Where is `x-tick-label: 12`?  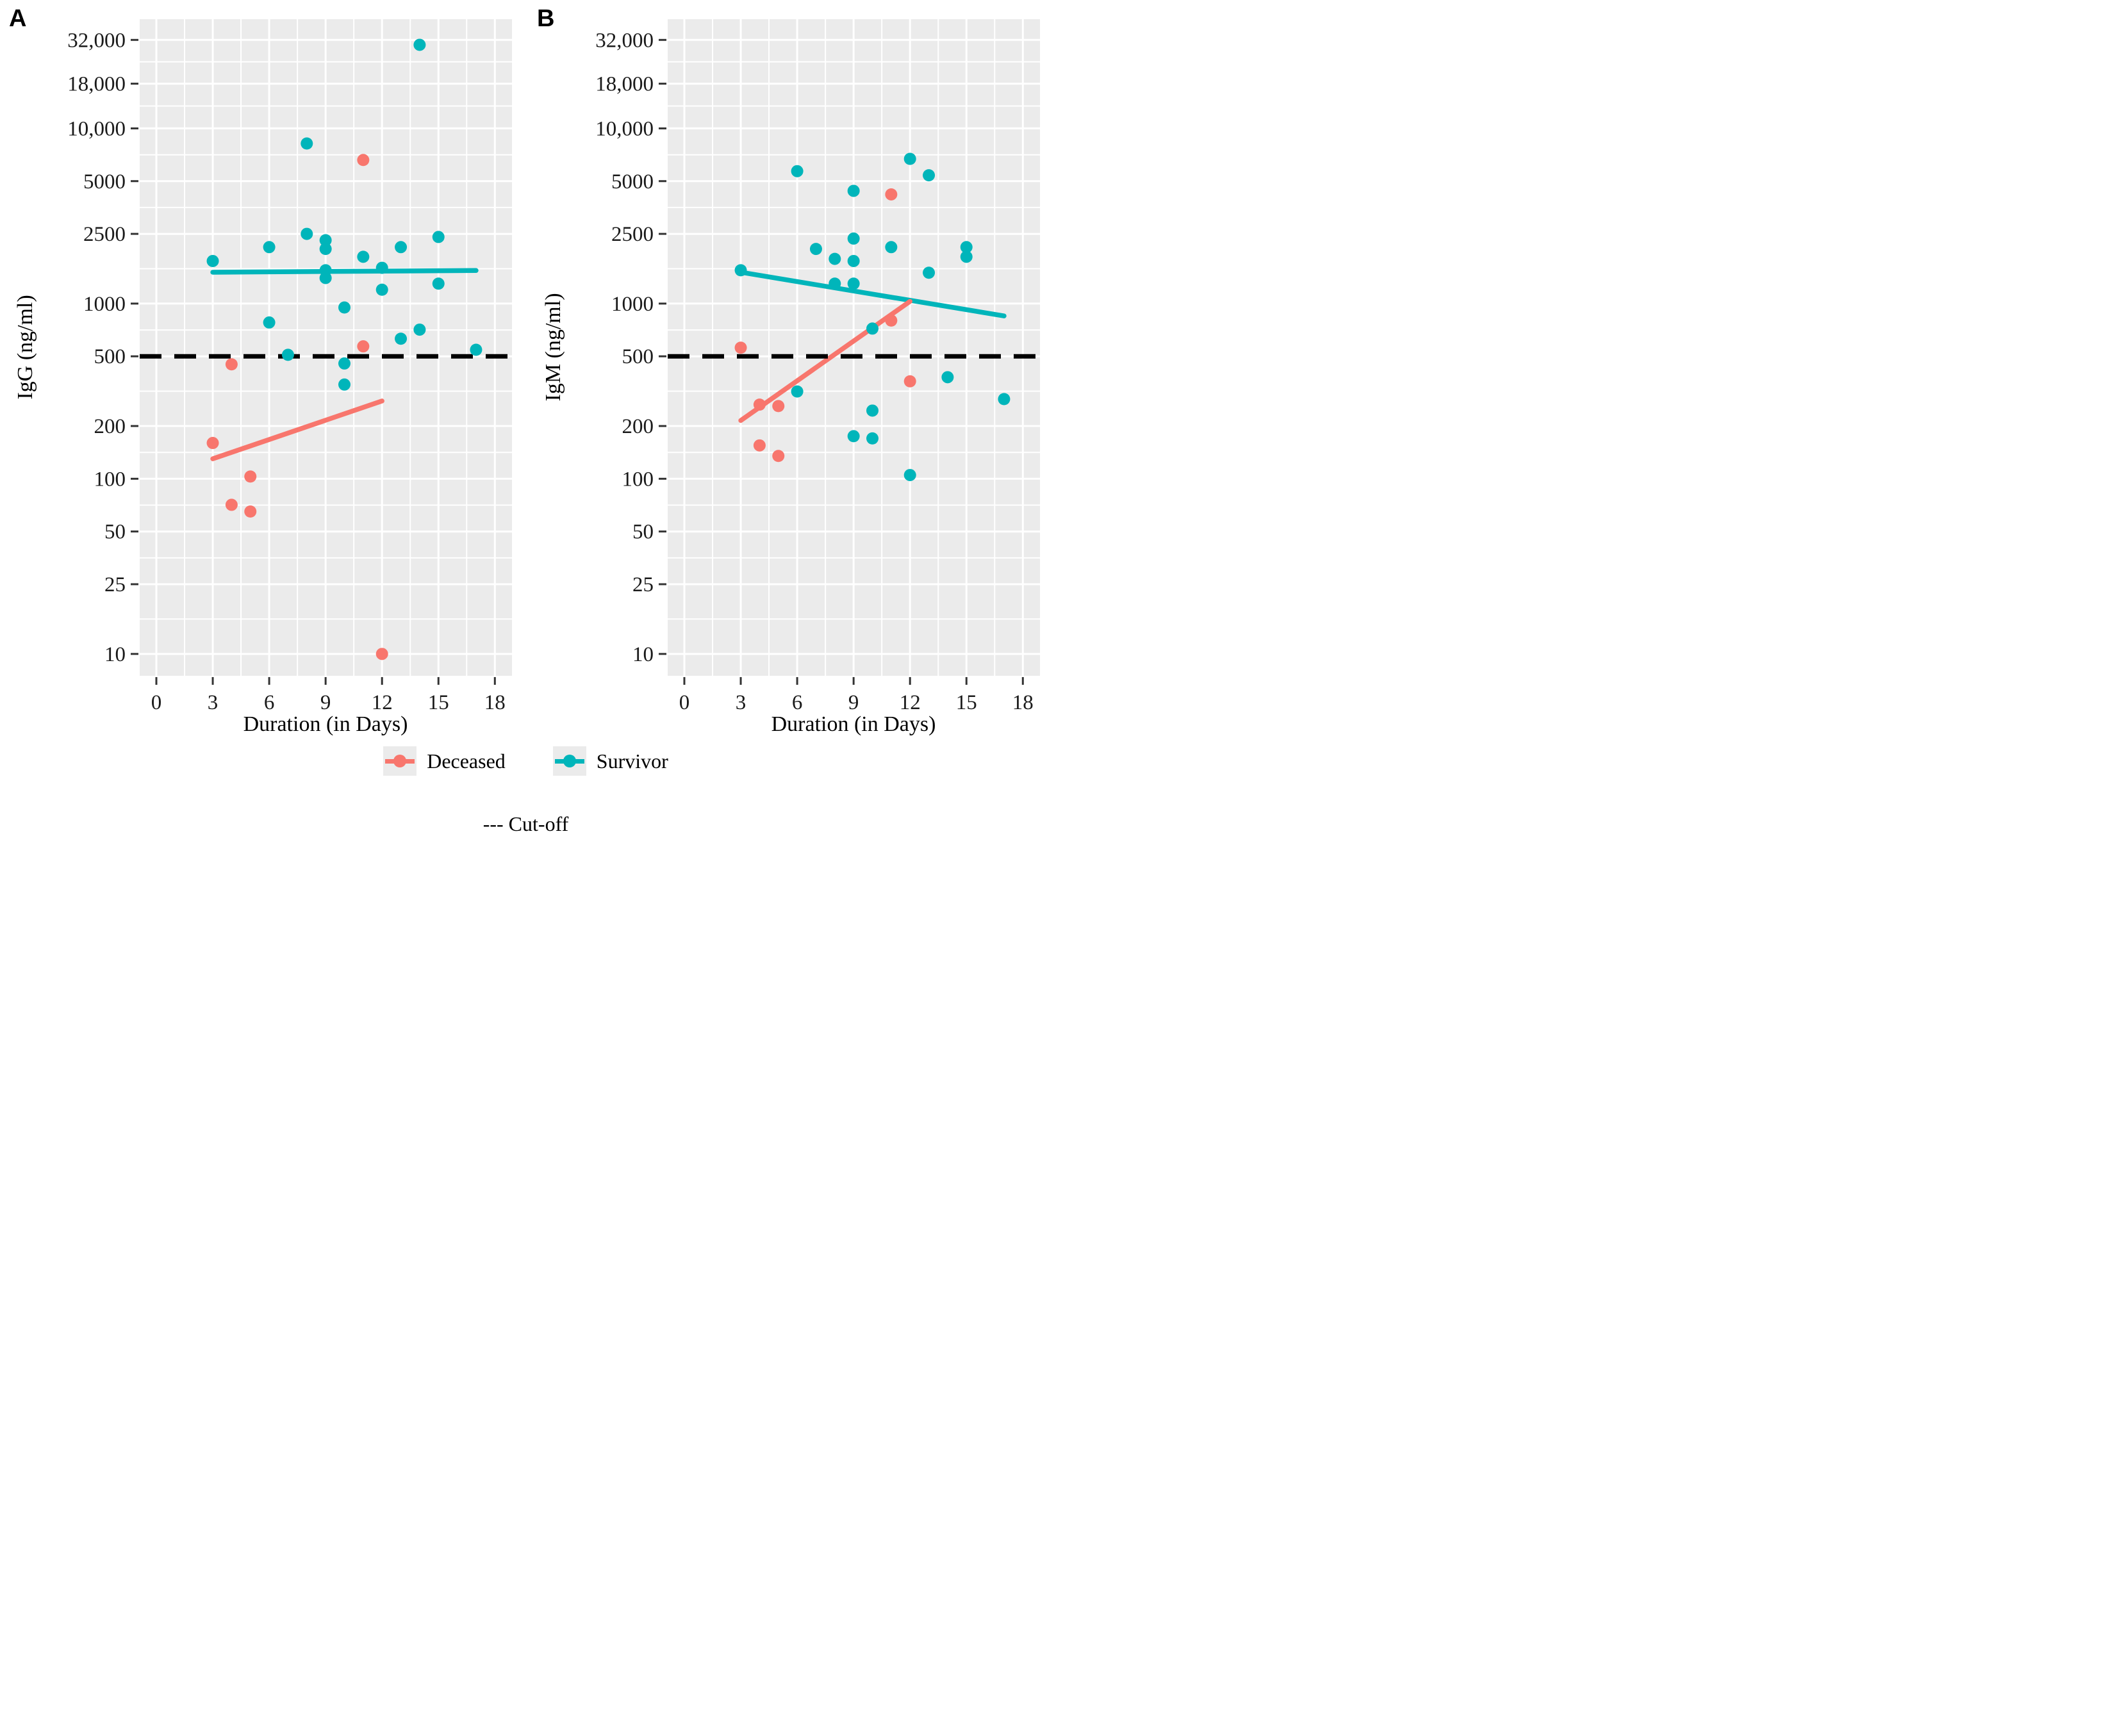 x-tick-label: 12 is located at coordinates (910, 702).